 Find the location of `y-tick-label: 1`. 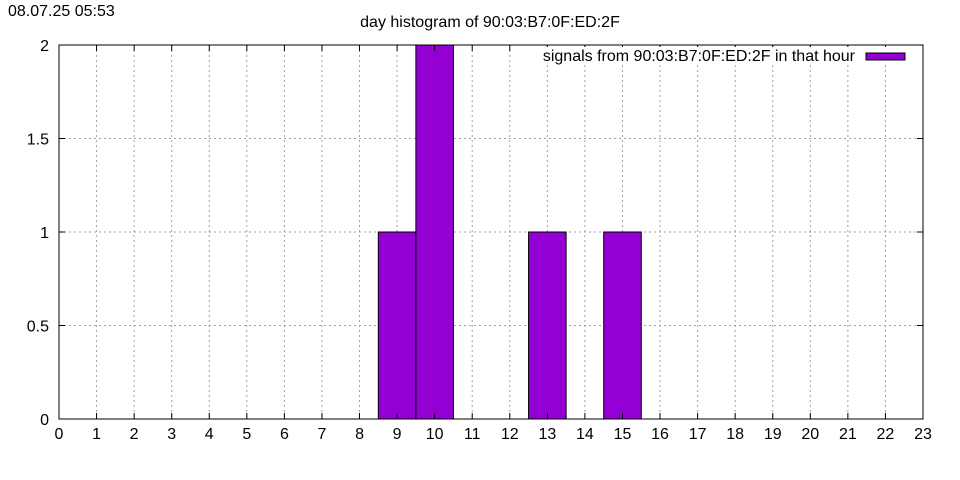

y-tick-label: 1 is located at coordinates (44, 233).